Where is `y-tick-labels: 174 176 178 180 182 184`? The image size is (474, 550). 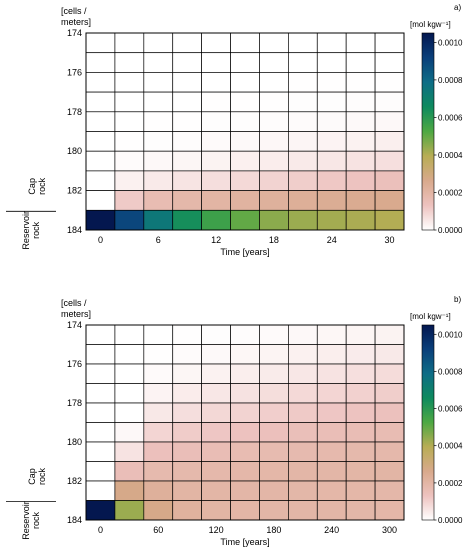 y-tick-labels: 174 176 178 180 182 184 is located at coordinates (74, 131).